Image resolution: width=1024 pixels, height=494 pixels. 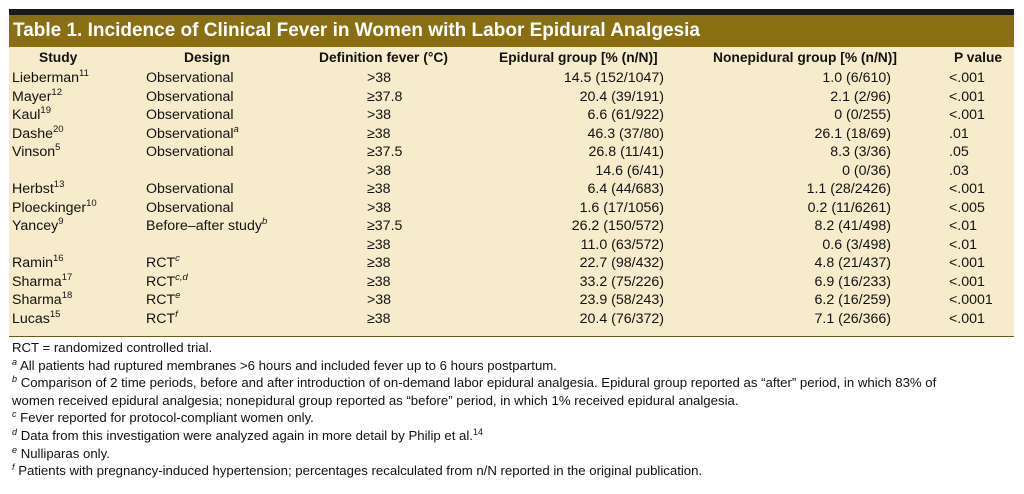 I want to click on study-name: Yancey, so click(x=35, y=226).